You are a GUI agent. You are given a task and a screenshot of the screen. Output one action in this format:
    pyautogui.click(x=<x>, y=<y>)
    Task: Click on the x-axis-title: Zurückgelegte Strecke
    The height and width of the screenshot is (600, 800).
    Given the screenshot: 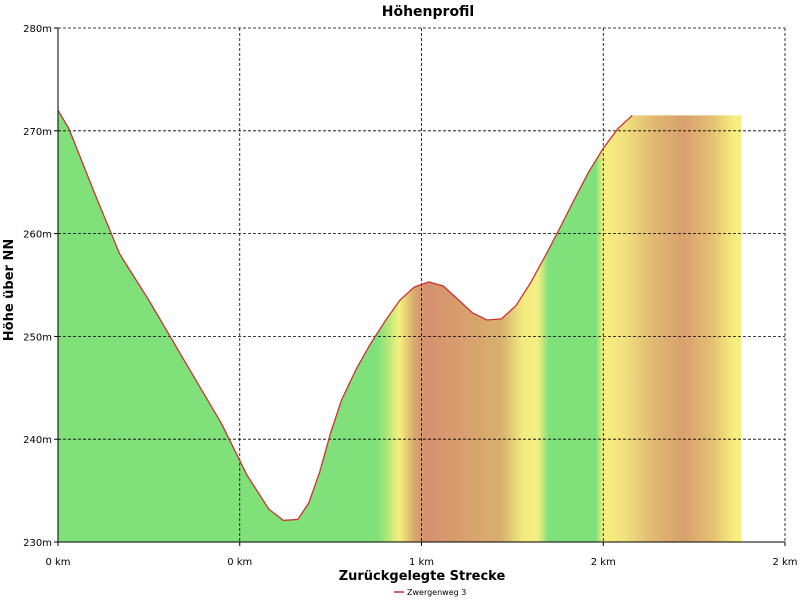 What is the action you would take?
    pyautogui.click(x=422, y=576)
    